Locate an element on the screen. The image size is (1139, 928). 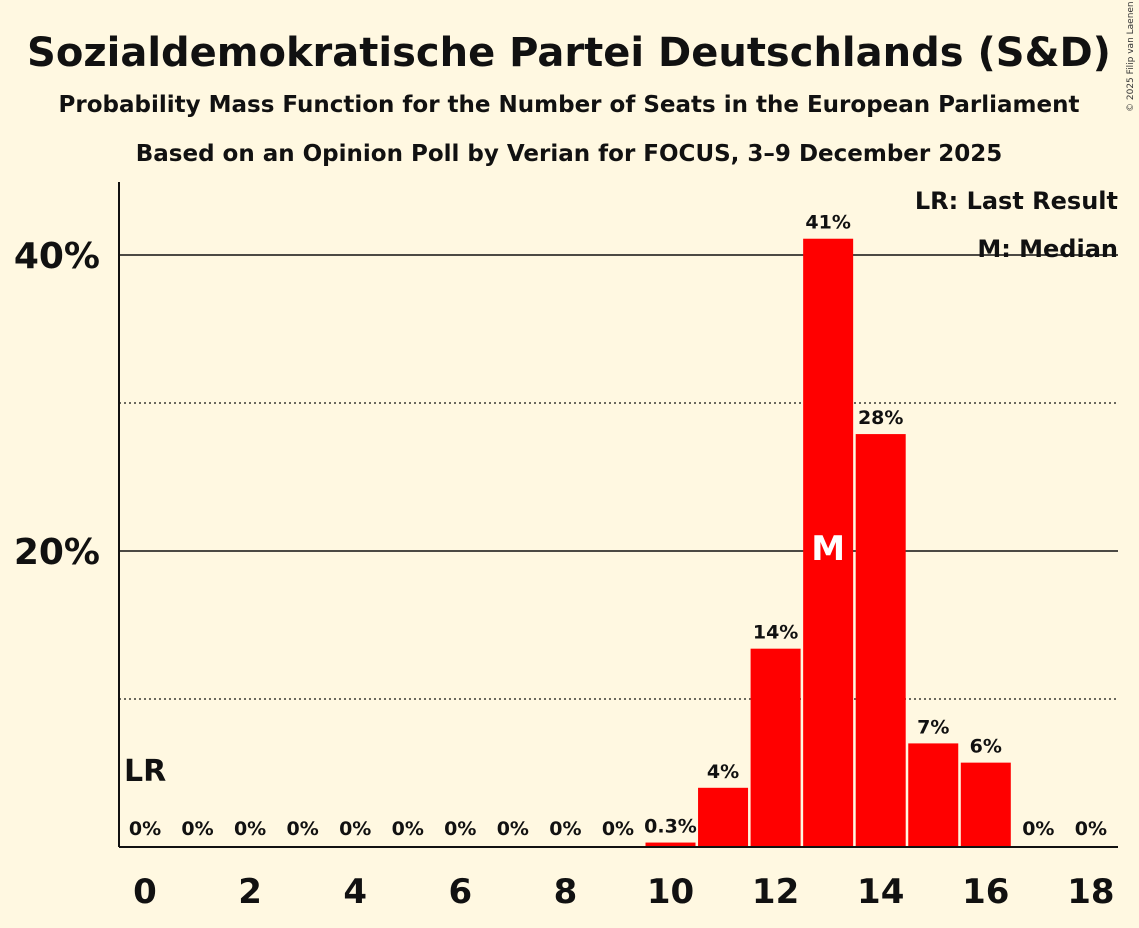
data-label: 14% is located at coordinates (775, 633).